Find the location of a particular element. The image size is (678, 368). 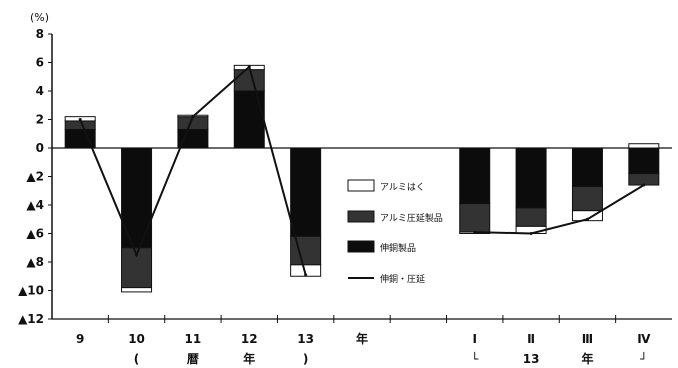

legend-label: アルミ圧延製品 is located at coordinates (411, 218).